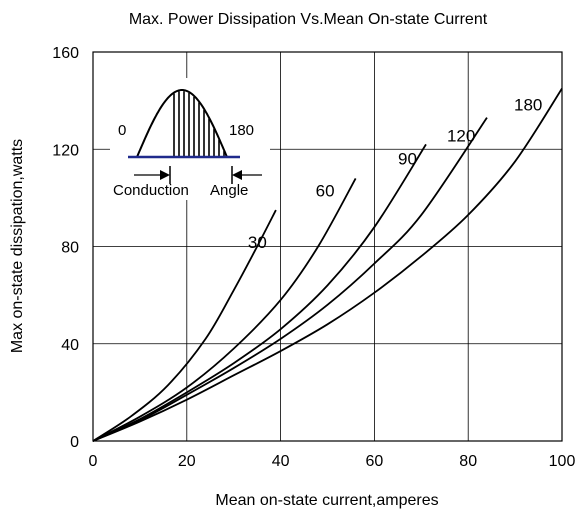 This screenshot has height=517, width=582. I want to click on inset-caption-angle: Angle, so click(229, 190).